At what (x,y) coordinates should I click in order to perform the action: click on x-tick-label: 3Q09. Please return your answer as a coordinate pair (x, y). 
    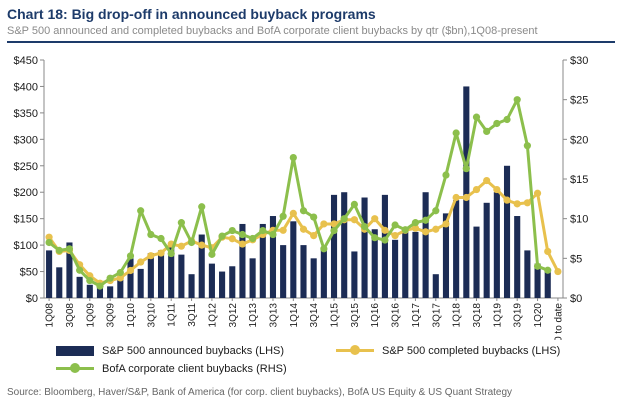
    Looking at the image, I should click on (111, 315).